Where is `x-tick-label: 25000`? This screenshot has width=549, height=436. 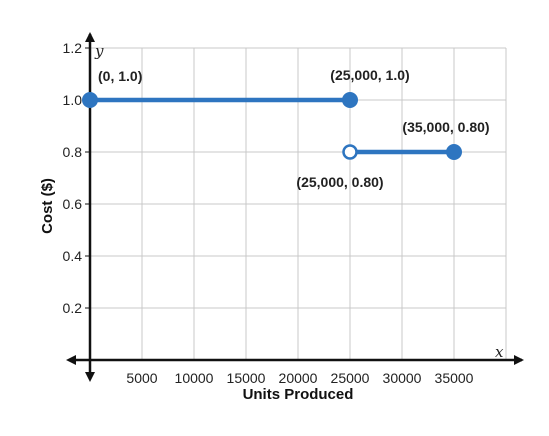 x-tick-label: 25000 is located at coordinates (350, 378).